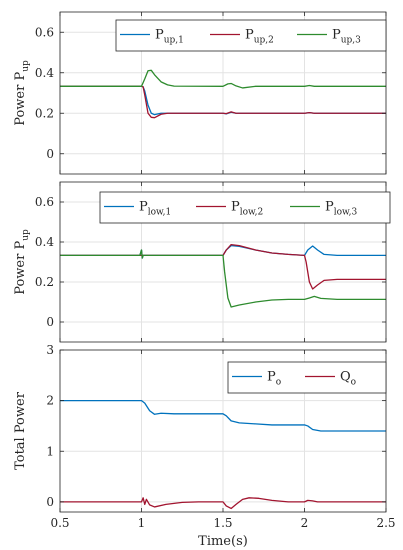  What do you see at coordinates (50, 350) in the screenshot?
I see `y-tick-label: 3` at bounding box center [50, 350].